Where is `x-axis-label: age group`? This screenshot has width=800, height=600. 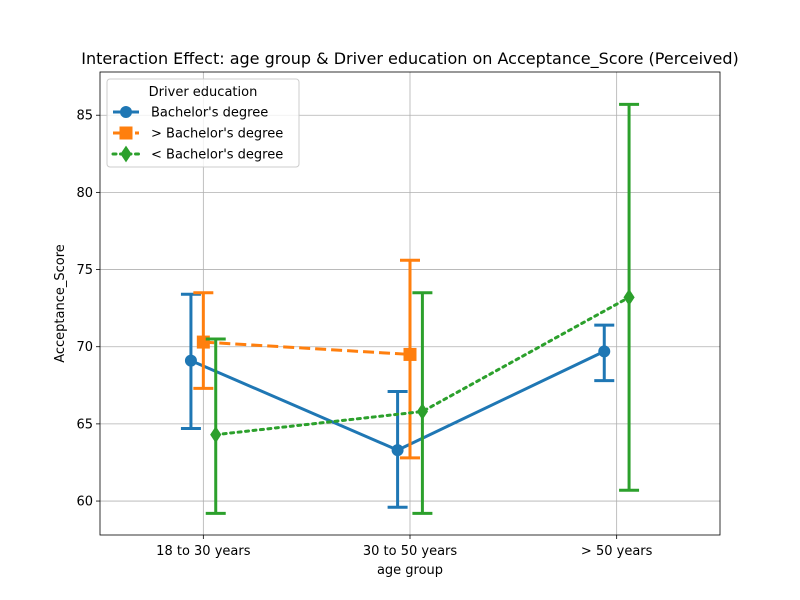 x-axis-label: age group is located at coordinates (410, 570).